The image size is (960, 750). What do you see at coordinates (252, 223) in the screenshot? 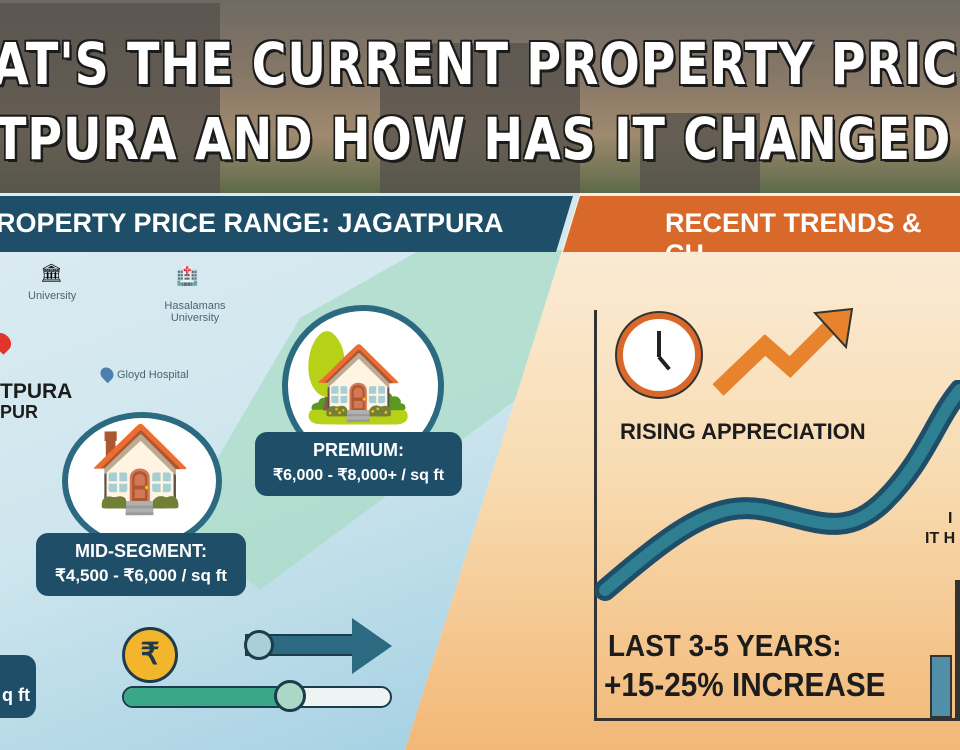
I see `left-header-text: ROPERTY PRICE RANGE: JAGATPURA` at bounding box center [252, 223].